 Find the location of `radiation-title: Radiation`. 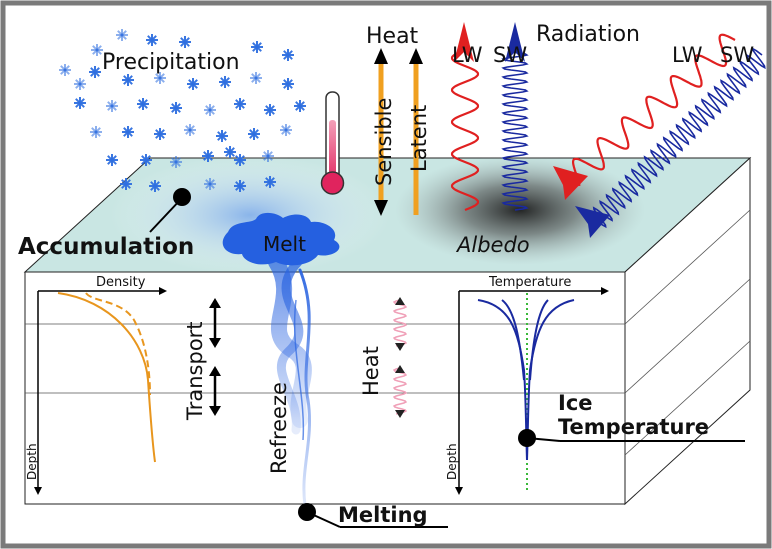

radiation-title: Radiation is located at coordinates (588, 34).